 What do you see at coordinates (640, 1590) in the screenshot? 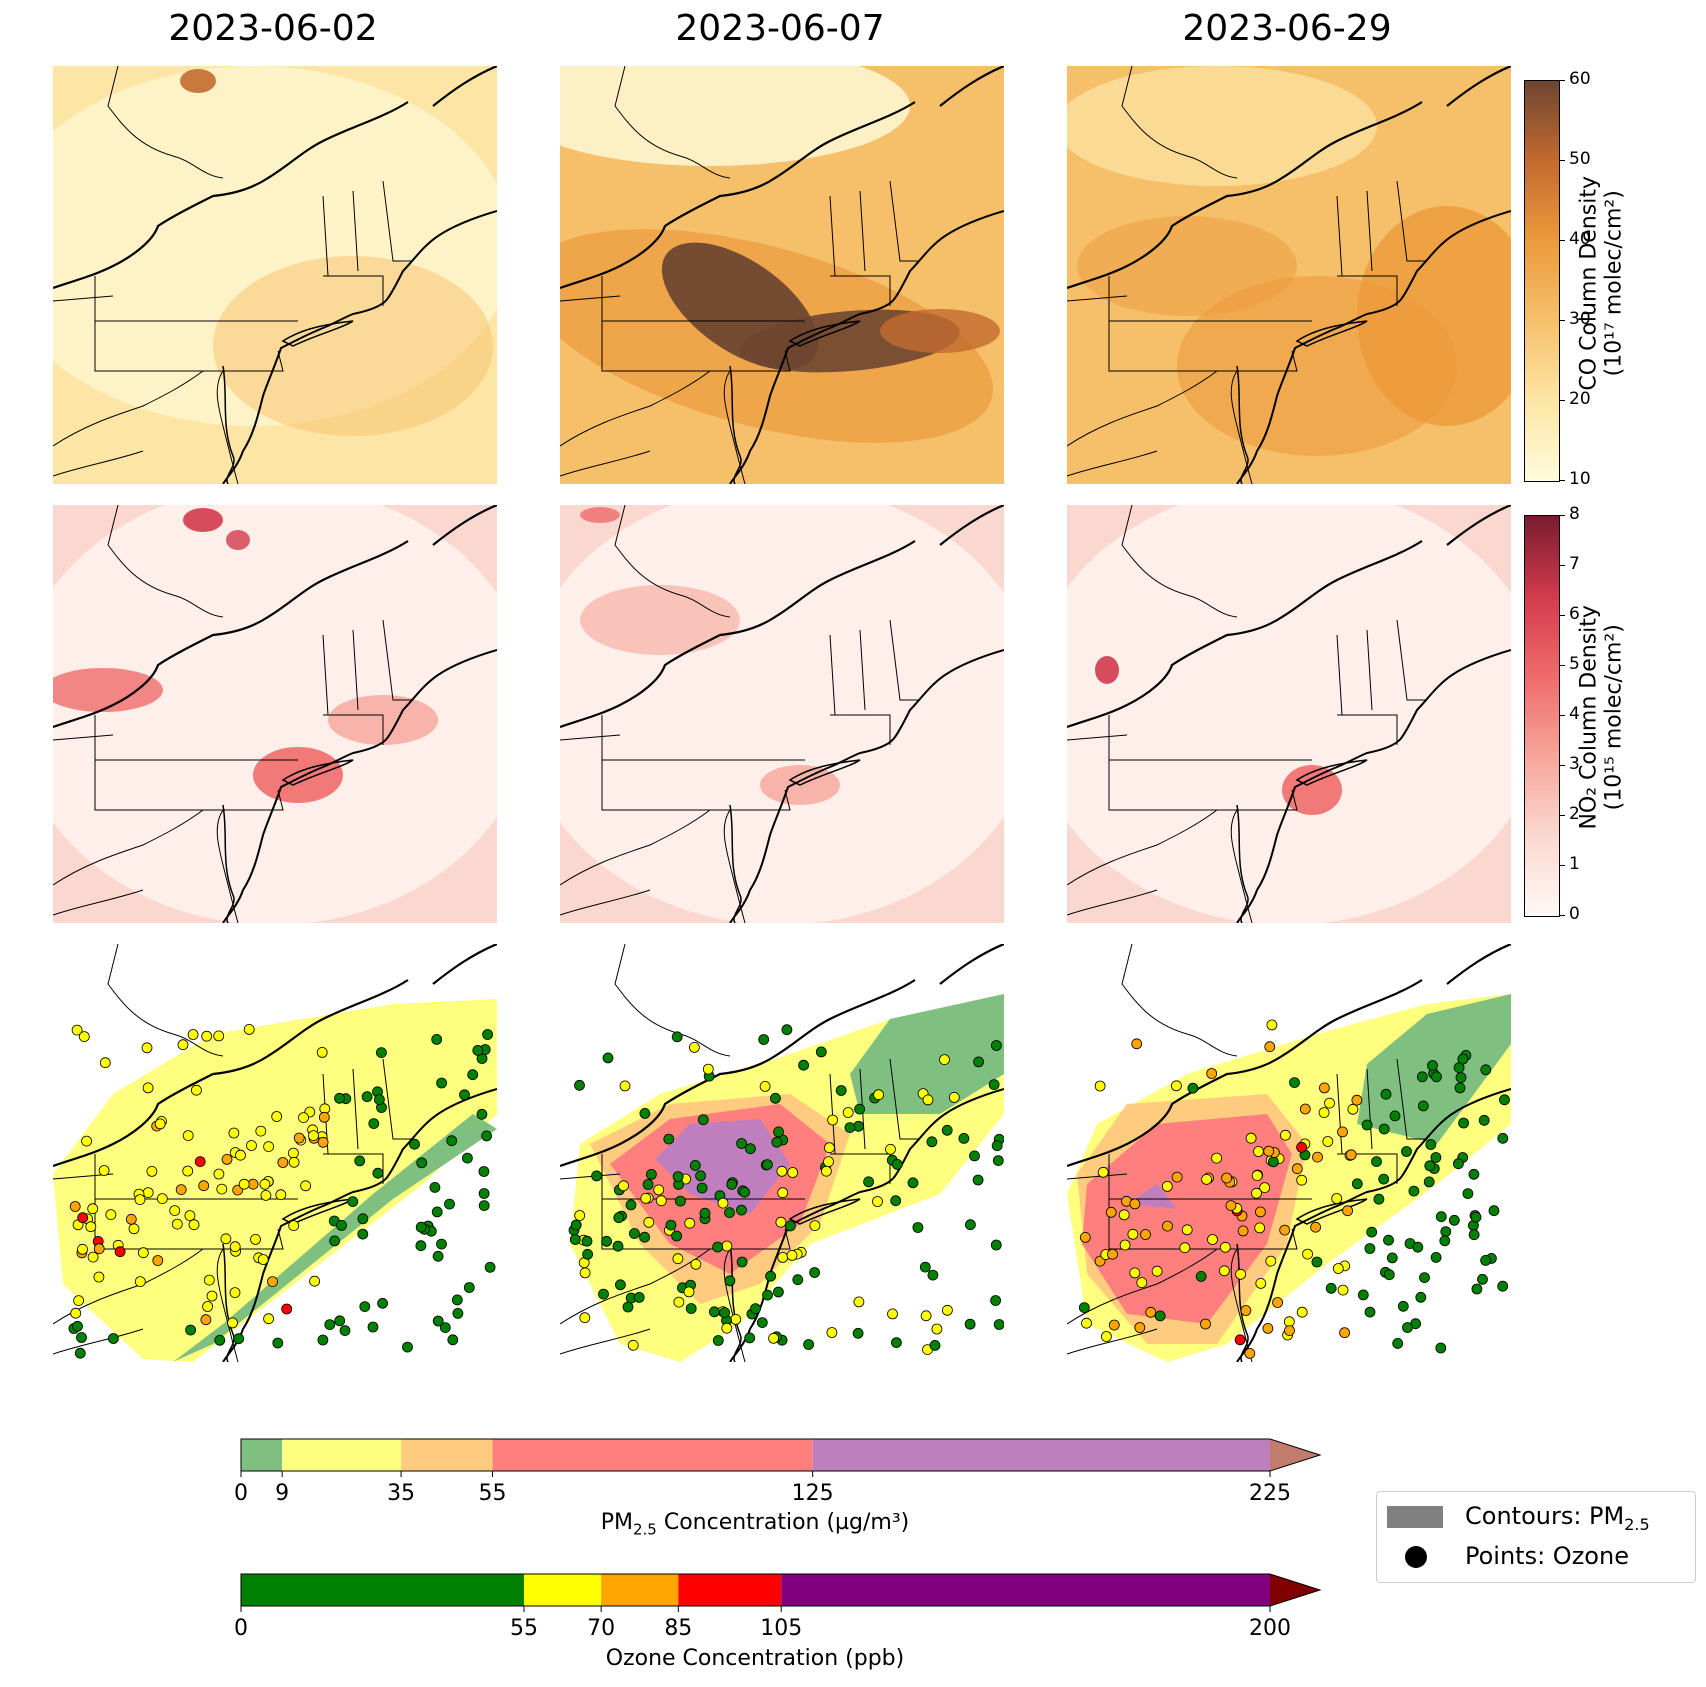
I see `ozone-colorbar-bin` at bounding box center [640, 1590].